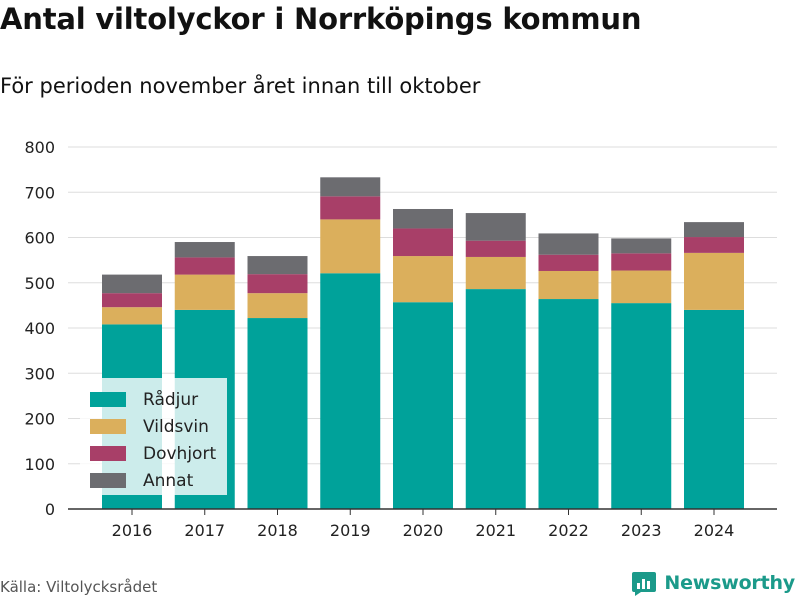  Describe the element at coordinates (39, 192) in the screenshot. I see `y-tick-label: 700` at that location.